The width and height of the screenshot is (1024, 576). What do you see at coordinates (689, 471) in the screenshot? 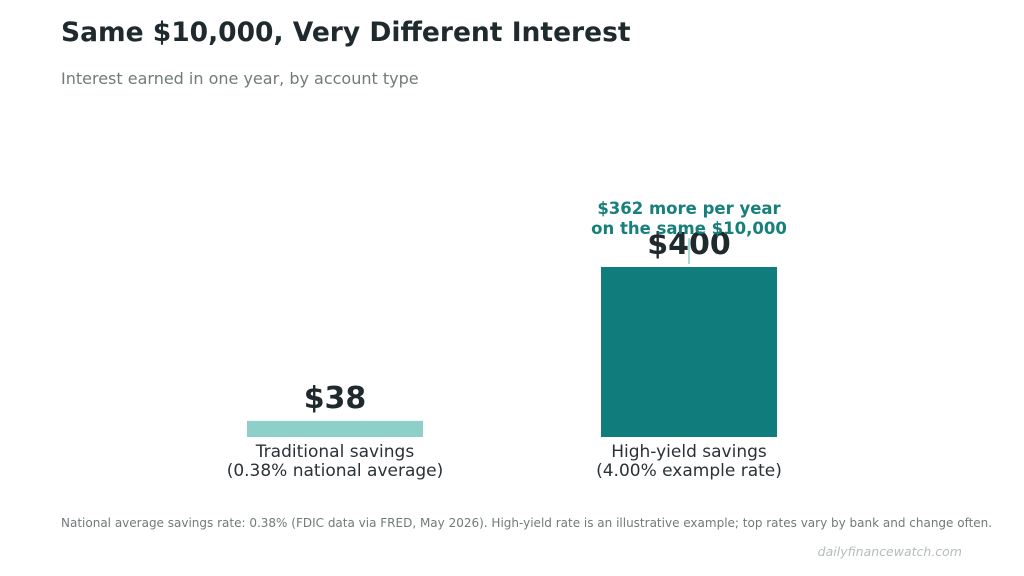
I see `category-label-1-line-1: (4.00% example rate)` at bounding box center [689, 471].